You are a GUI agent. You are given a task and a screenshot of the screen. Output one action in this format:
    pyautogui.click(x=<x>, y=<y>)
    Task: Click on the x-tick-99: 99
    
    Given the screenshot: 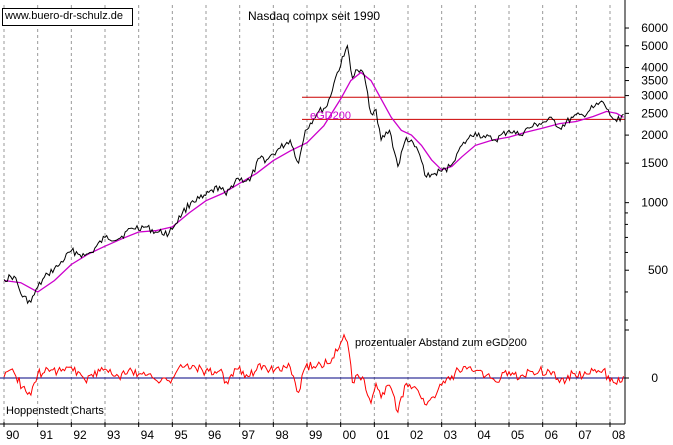 What is the action you would take?
    pyautogui.click(x=316, y=434)
    